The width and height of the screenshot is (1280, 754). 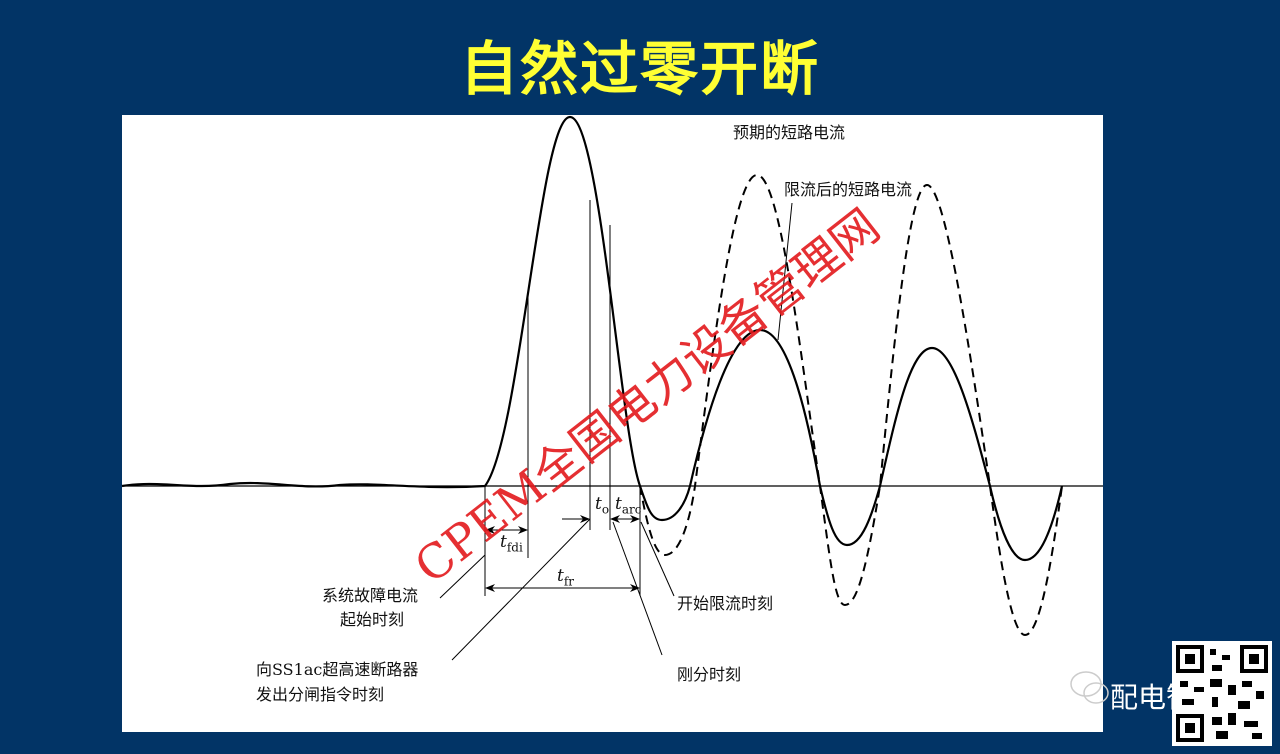 What do you see at coordinates (1089, 687) in the screenshot?
I see `wechat-icon` at bounding box center [1089, 687].